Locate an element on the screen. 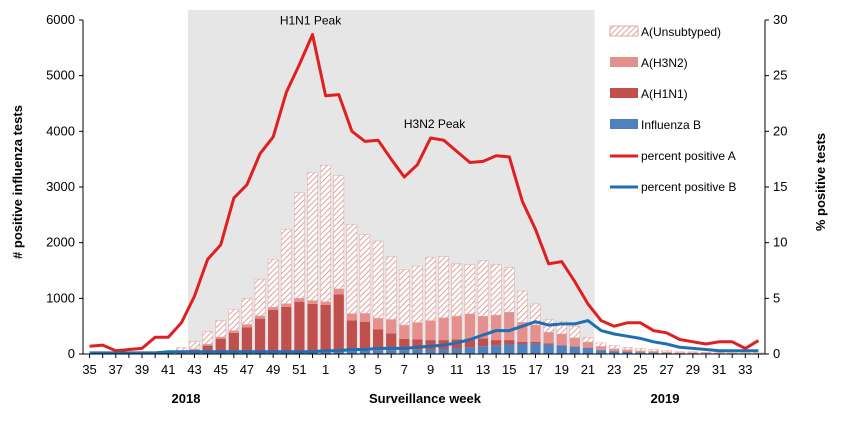 This screenshot has height=422, width=845. bar-a-unsubtyped-wk3 is located at coordinates (352, 269).